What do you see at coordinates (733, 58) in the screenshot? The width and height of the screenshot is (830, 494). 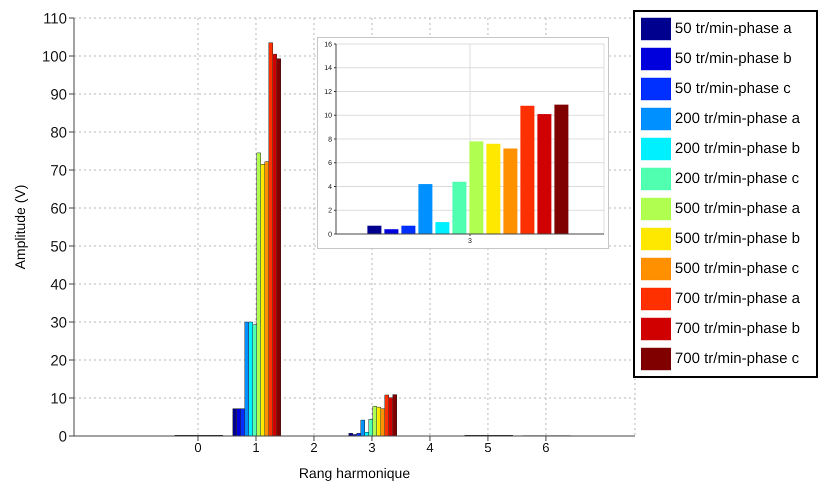 I see `legend-label: 50 tr/min-phase b` at bounding box center [733, 58].